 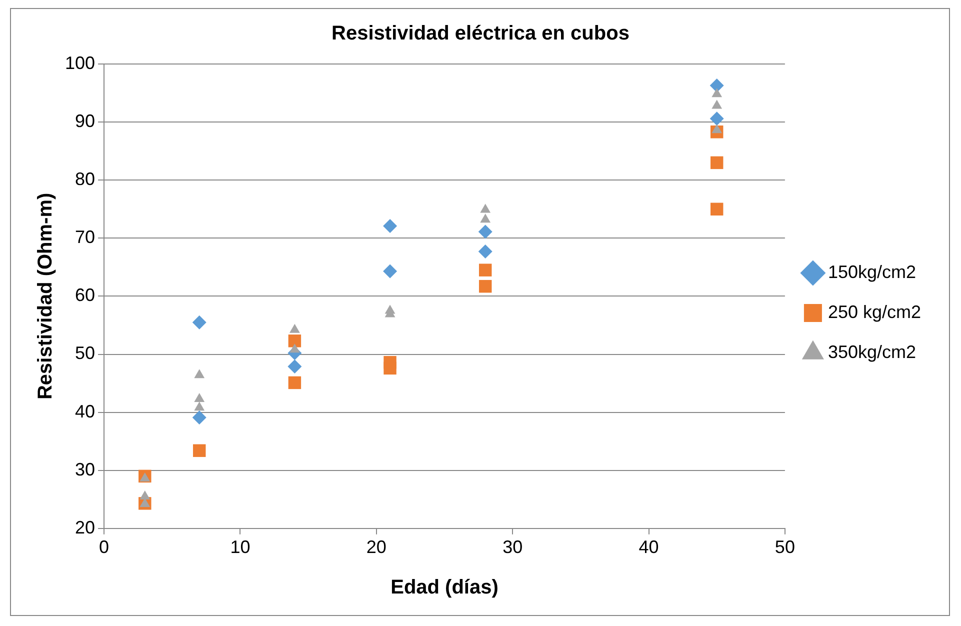 I want to click on x-tick-label: 40, so click(x=648, y=547).